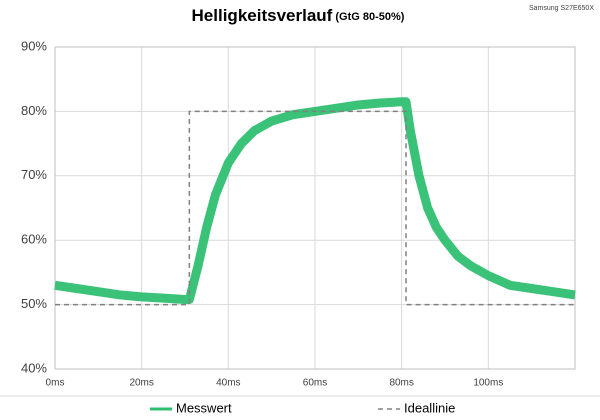  What do you see at coordinates (141, 383) in the screenshot?
I see `x-tick-label: 20ms` at bounding box center [141, 383].